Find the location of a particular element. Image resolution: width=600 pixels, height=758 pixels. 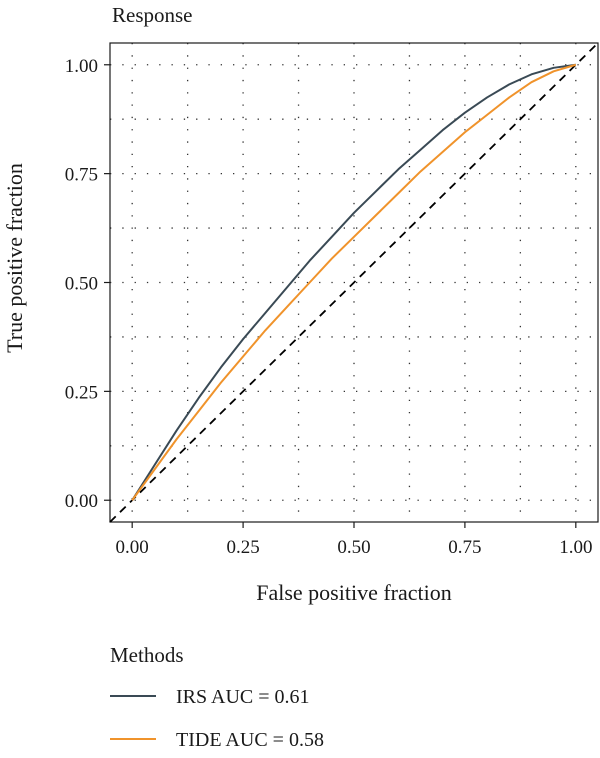

chart-title: Response is located at coordinates (152, 15).